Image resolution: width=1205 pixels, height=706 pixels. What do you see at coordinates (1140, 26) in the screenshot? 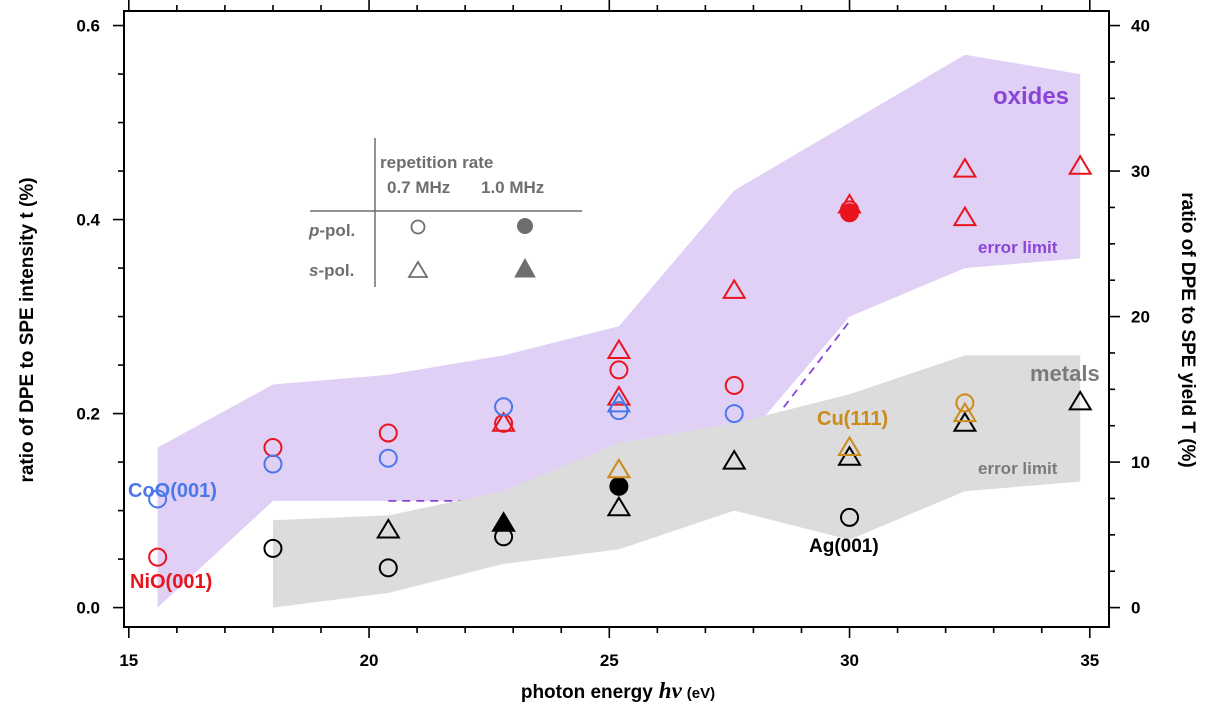
I see `y-right-tick-label: 40` at bounding box center [1140, 26].